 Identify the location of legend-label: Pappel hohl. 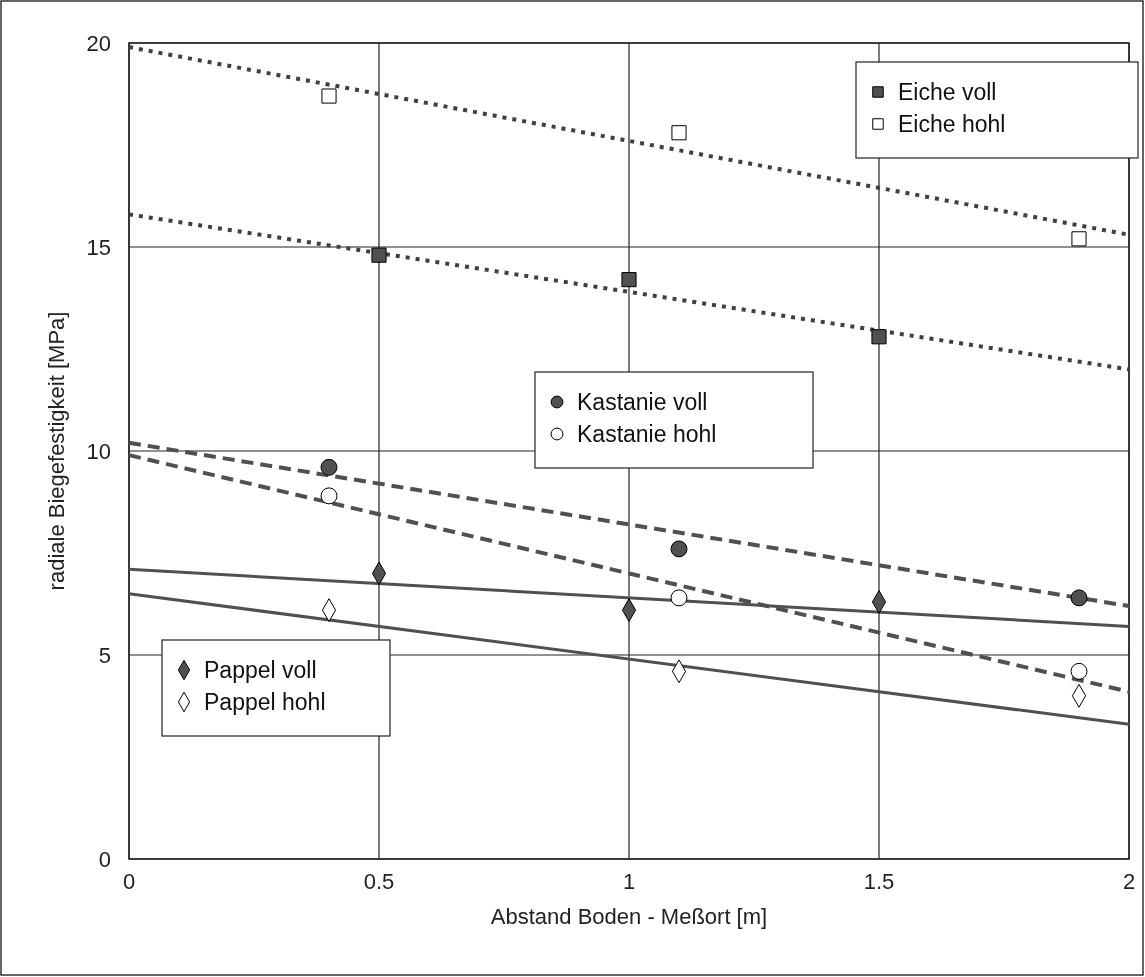
(265, 702).